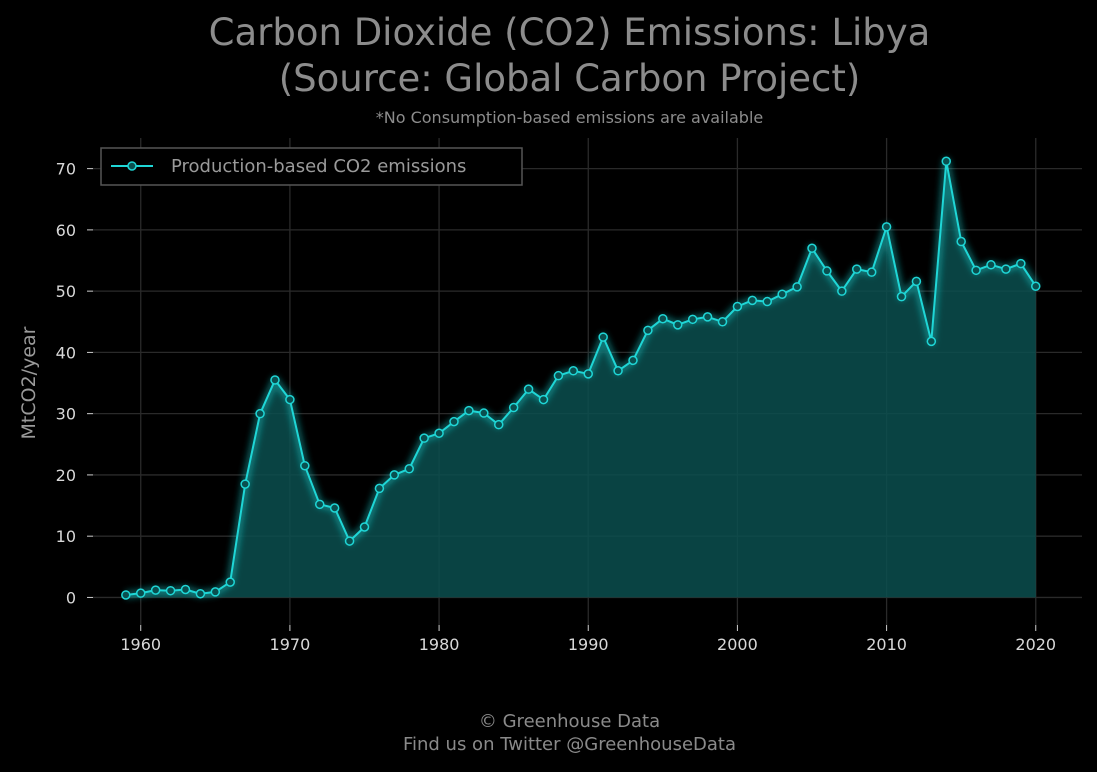 This screenshot has height=772, width=1097. I want to click on x-tick-label: 1970, so click(290, 644).